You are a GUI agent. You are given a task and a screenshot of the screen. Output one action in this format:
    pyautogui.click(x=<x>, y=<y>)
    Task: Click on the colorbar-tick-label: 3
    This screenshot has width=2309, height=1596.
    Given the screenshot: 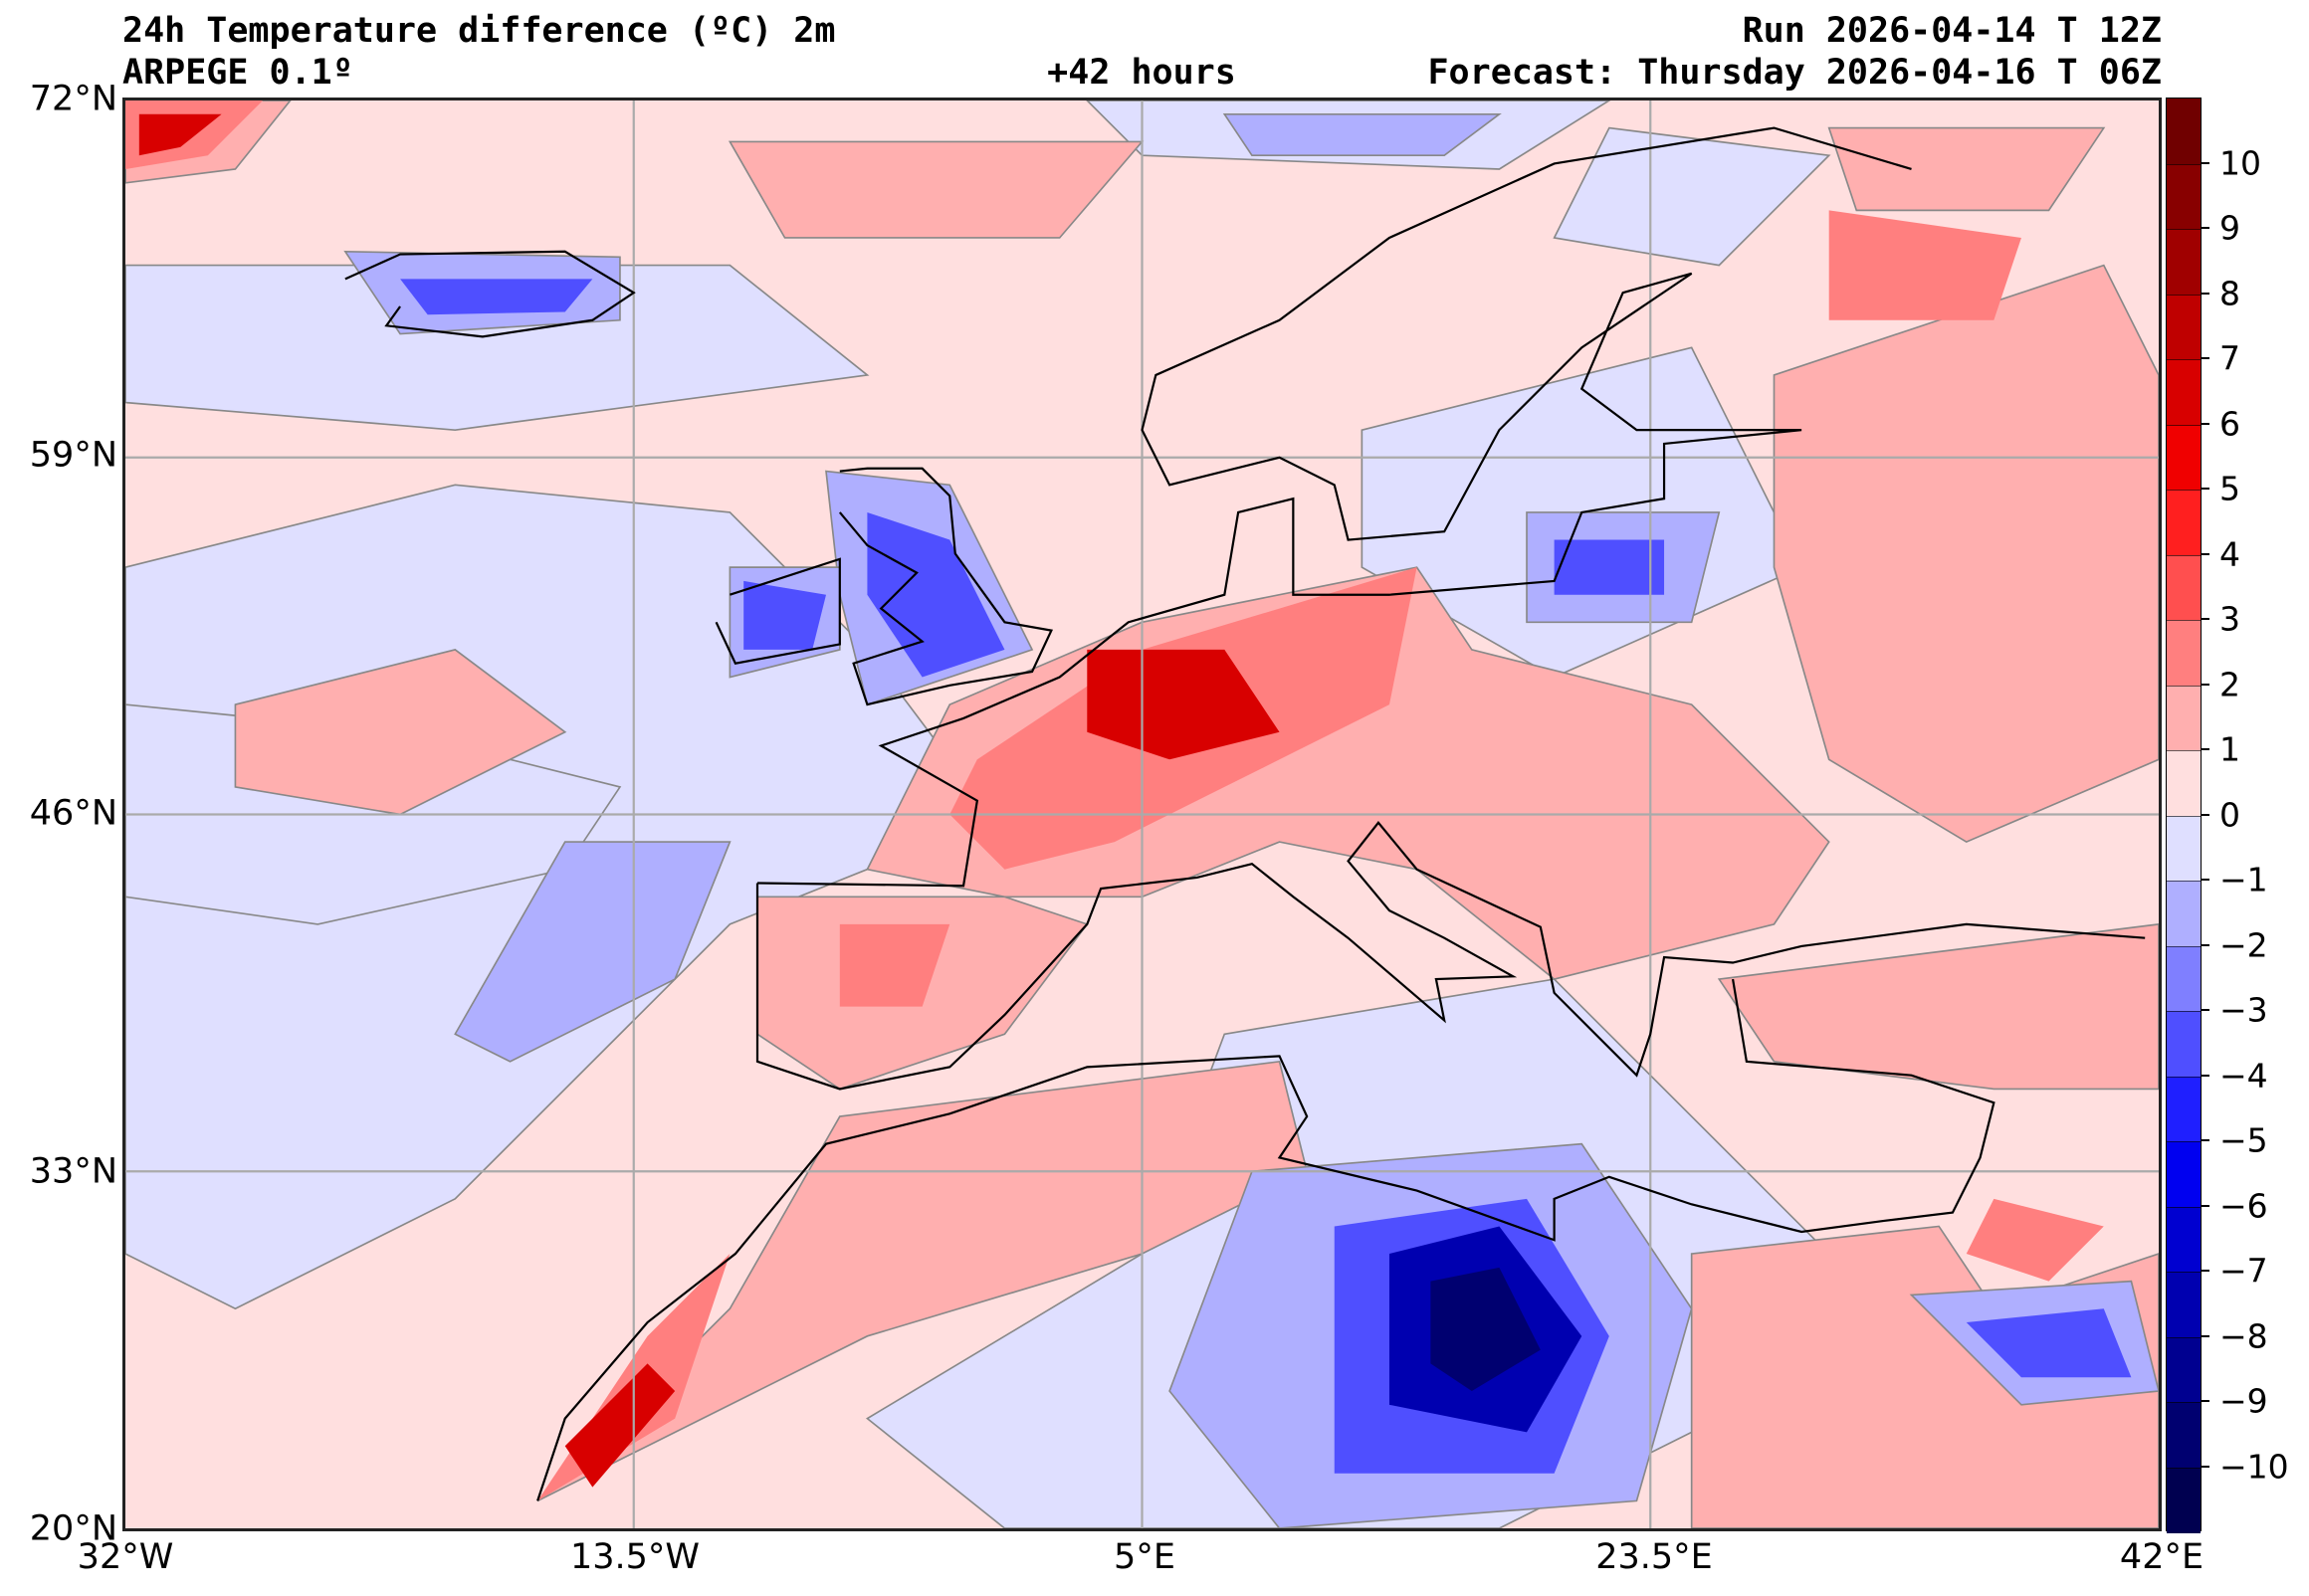 What is the action you would take?
    pyautogui.click(x=2229, y=619)
    